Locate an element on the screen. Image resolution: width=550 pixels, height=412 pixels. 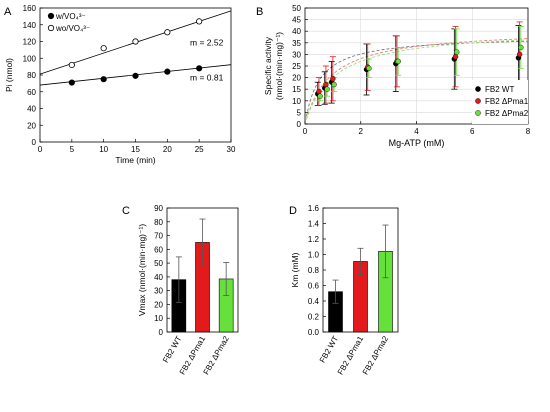
y-axis-label: Specific activity is located at coordinates (268, 65).